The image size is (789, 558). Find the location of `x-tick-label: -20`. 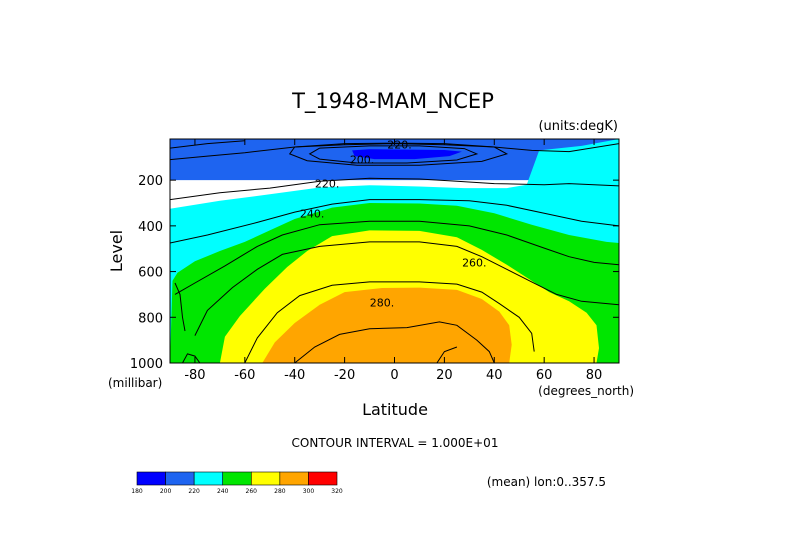

x-tick-label: -20 is located at coordinates (344, 375).